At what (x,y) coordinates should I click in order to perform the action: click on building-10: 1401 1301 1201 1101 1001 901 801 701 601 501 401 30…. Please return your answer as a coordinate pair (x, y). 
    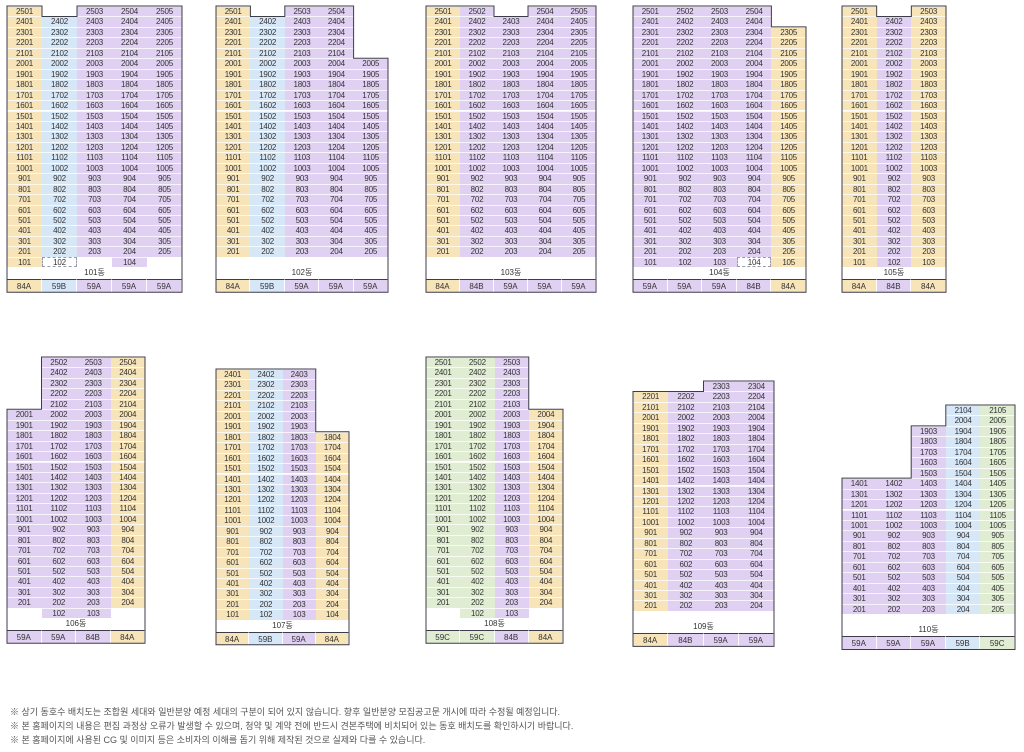
    Looking at the image, I should click on (928, 527).